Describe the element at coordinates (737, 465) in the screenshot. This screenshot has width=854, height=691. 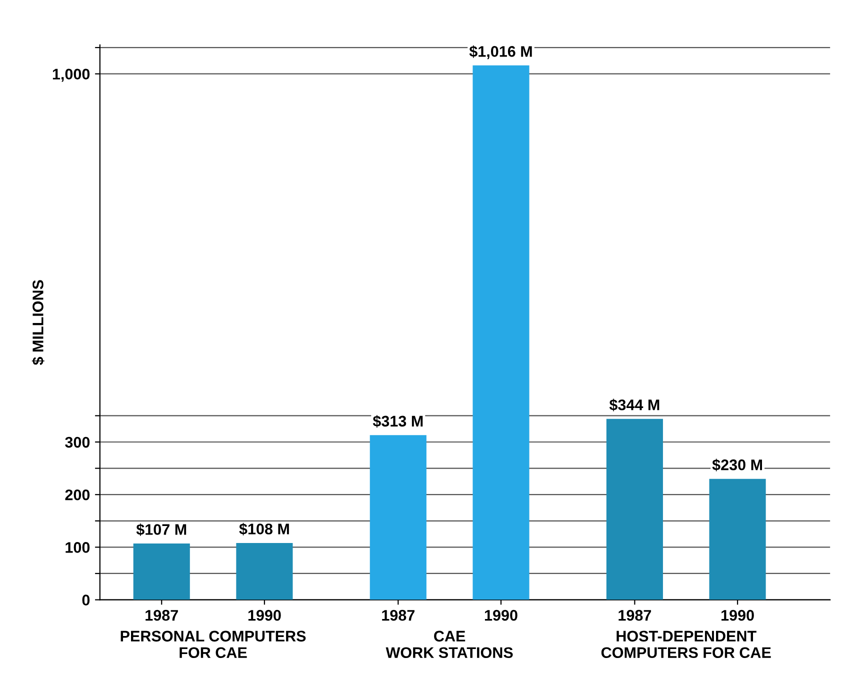
I see `data-label: $230 M` at that location.